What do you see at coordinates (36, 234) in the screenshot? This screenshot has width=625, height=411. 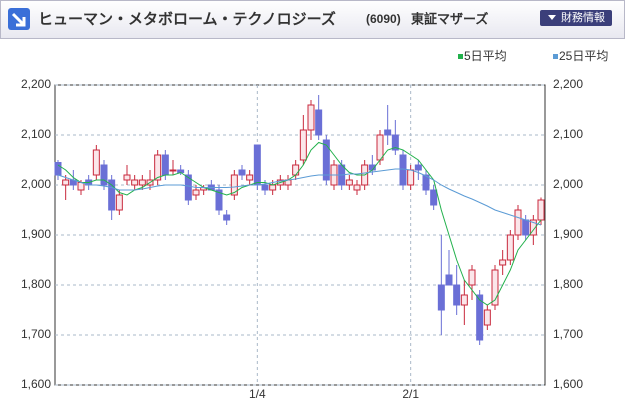 I see `y-tick-label: 1,900` at bounding box center [36, 234].